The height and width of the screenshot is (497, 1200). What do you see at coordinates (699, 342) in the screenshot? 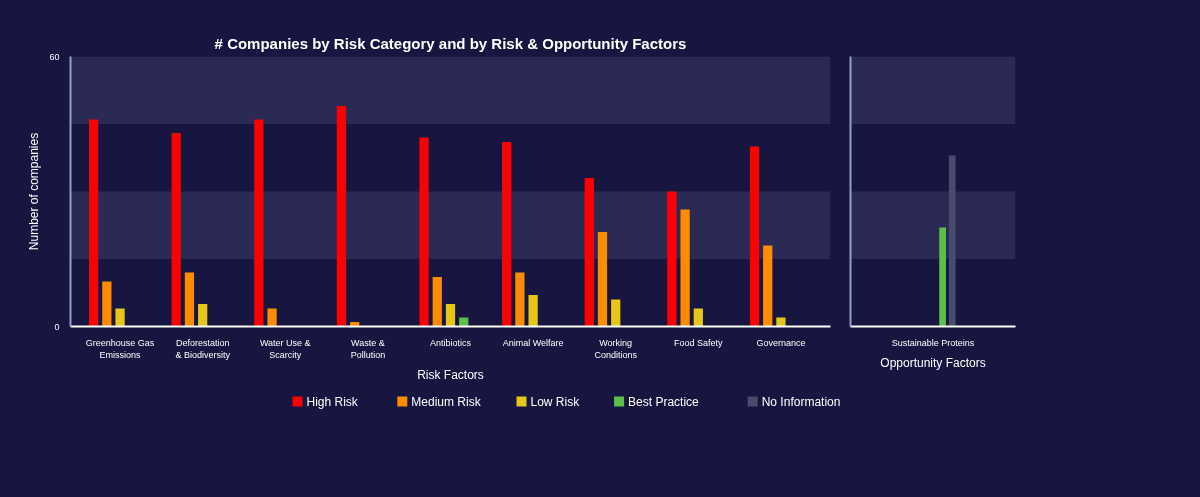
I see `x-tick-label: Food Safety` at bounding box center [699, 342].